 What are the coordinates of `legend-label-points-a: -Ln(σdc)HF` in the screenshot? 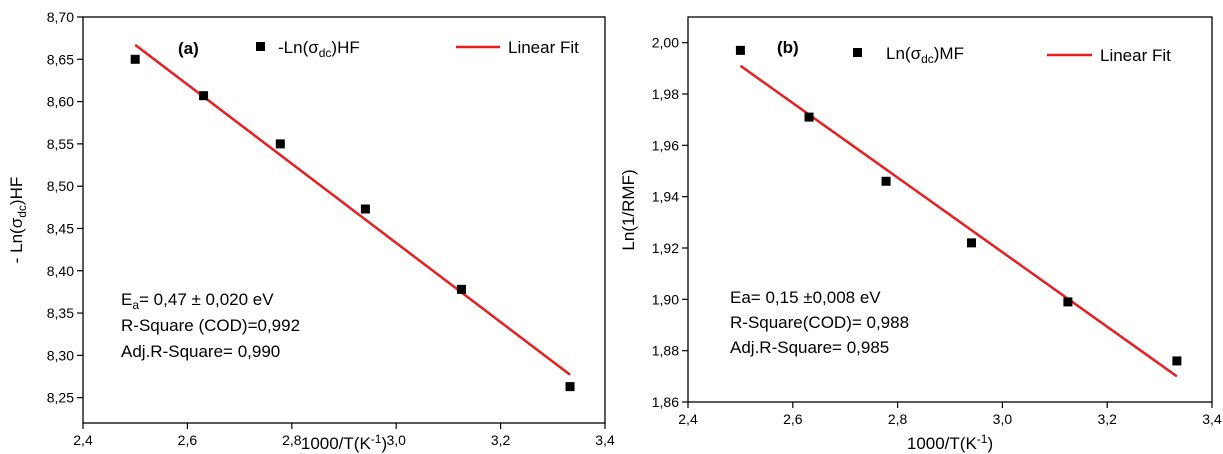 It's located at (319, 49).